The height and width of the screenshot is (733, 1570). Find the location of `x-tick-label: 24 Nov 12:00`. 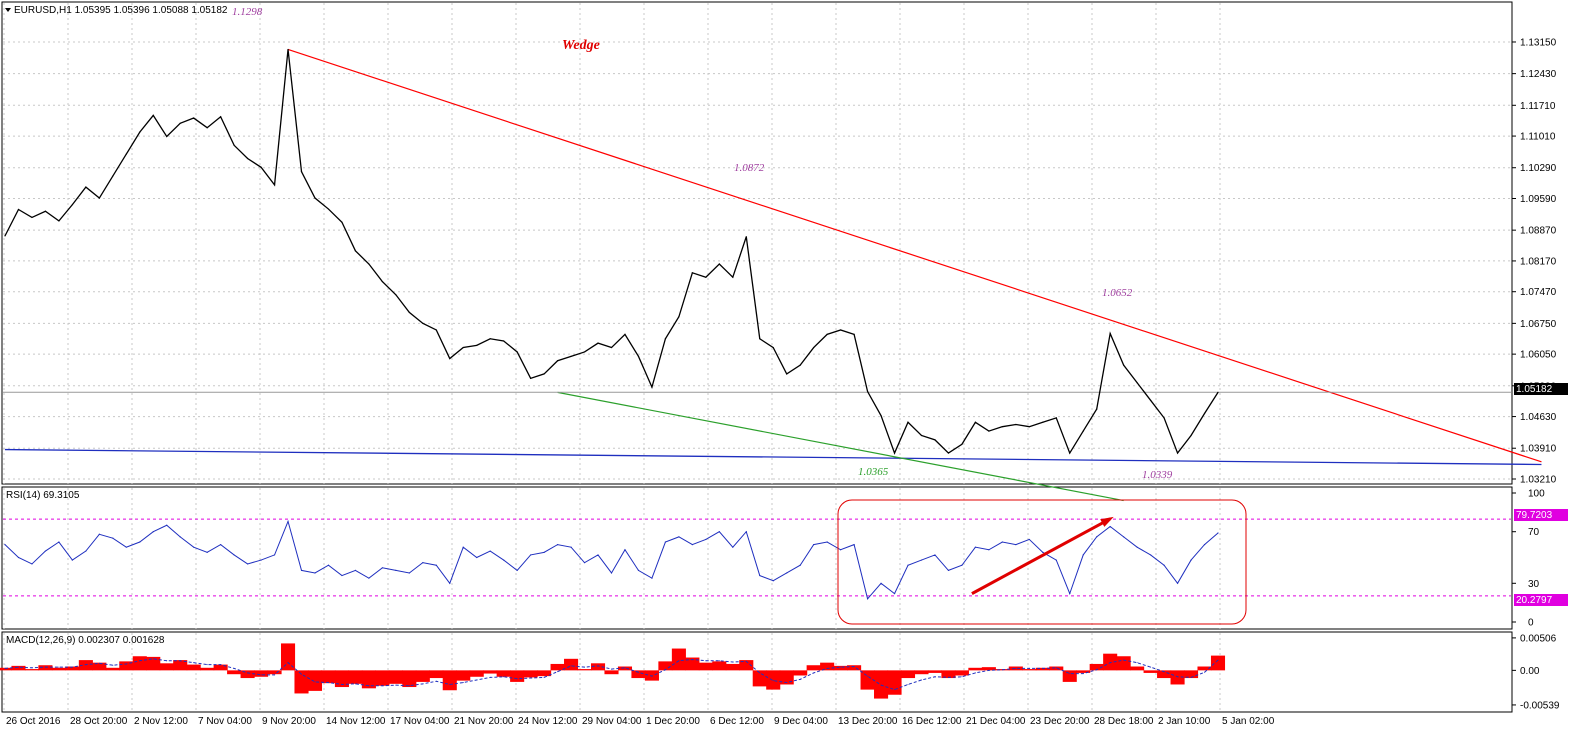

x-tick-label: 24 Nov 12:00 is located at coordinates (548, 721).